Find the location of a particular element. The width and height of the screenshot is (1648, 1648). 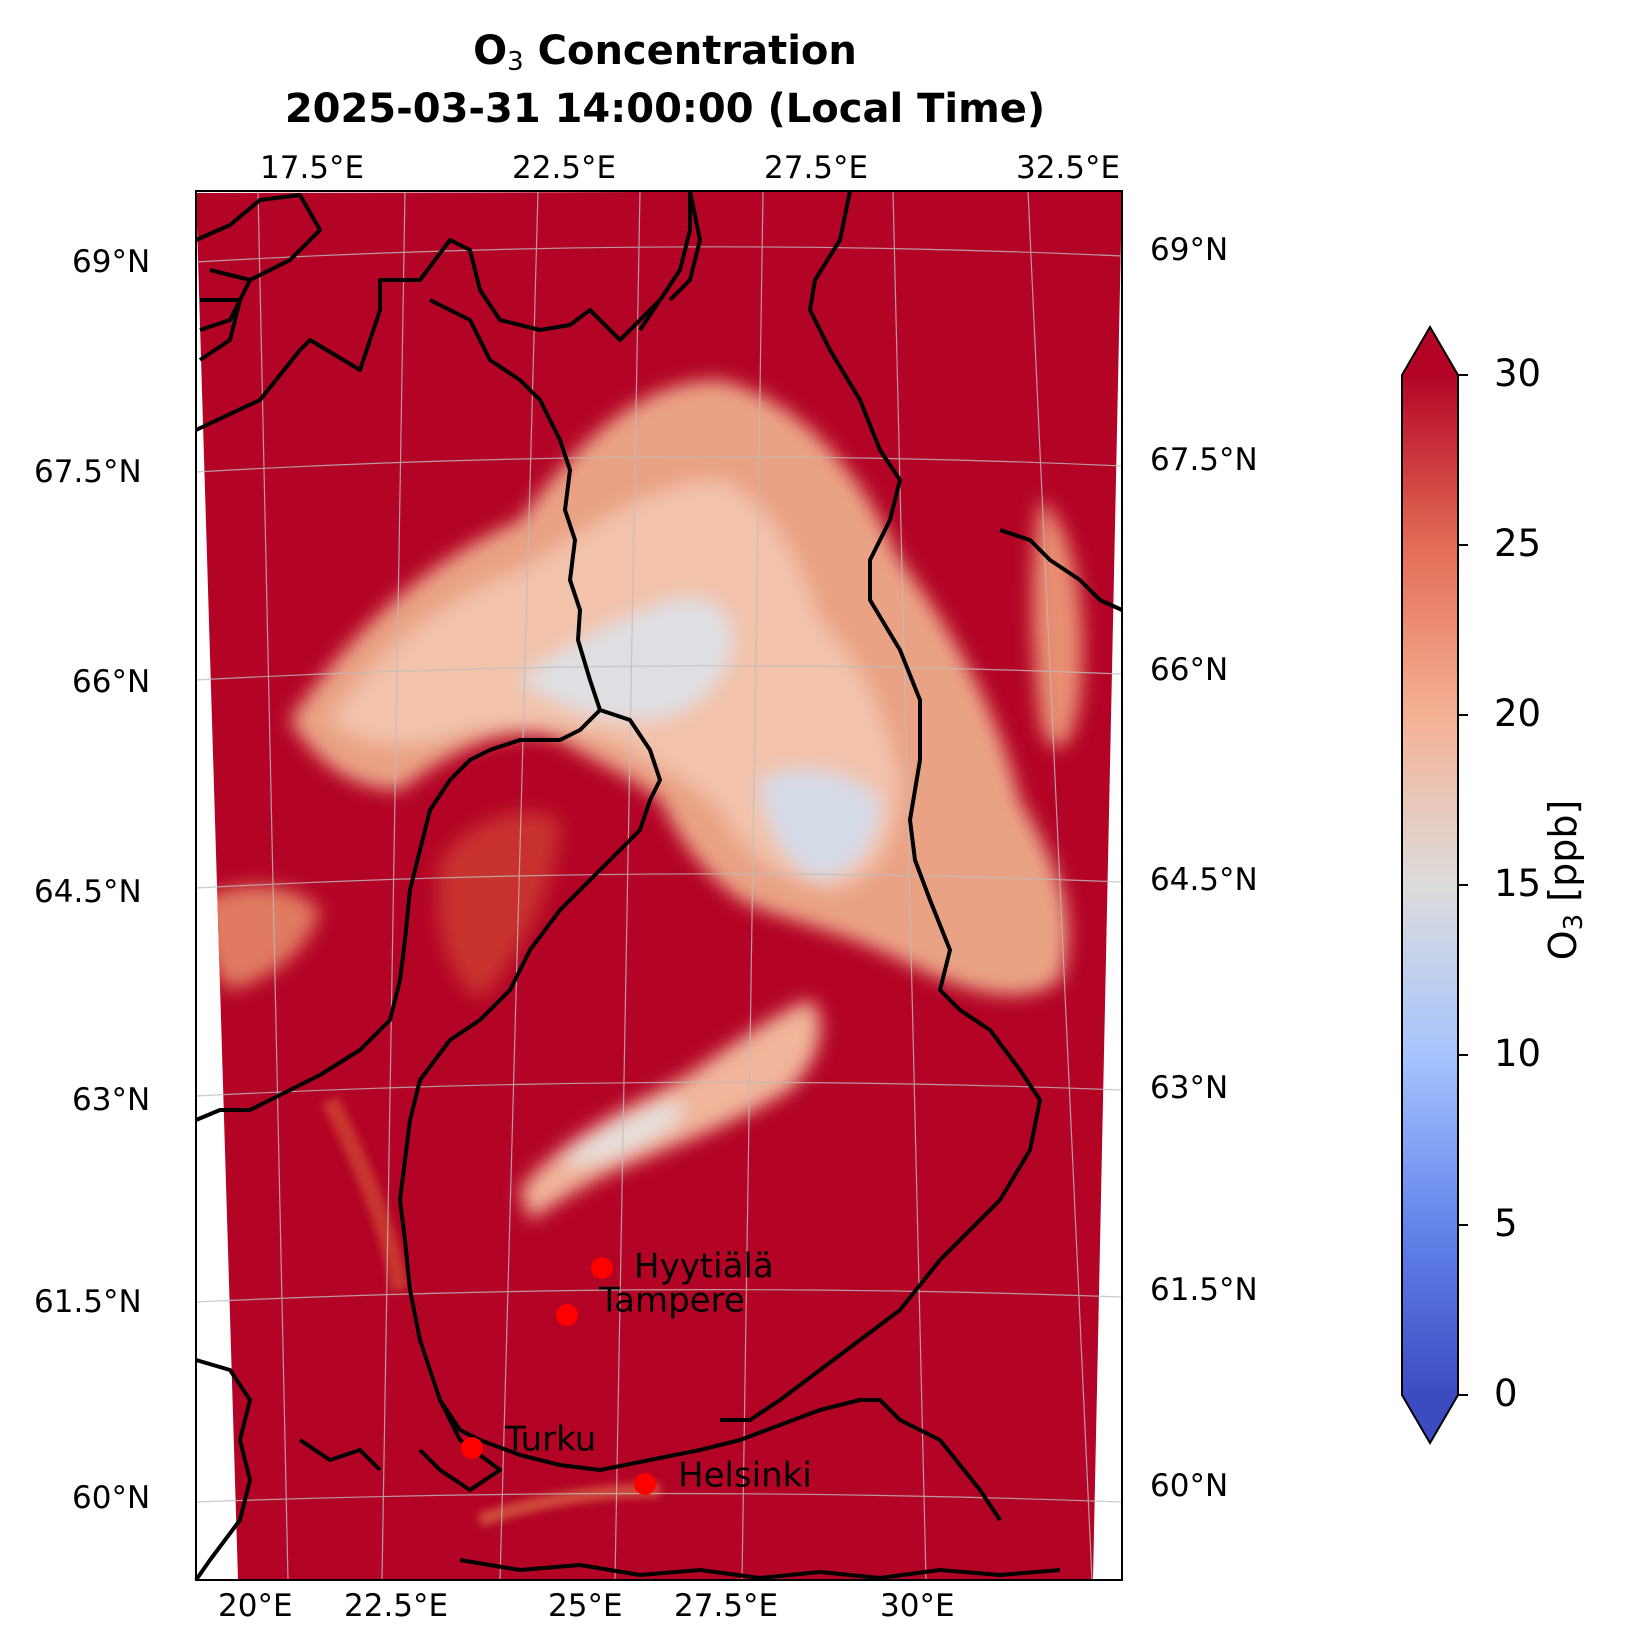

city-marker-helsinki is located at coordinates (645, 1484).